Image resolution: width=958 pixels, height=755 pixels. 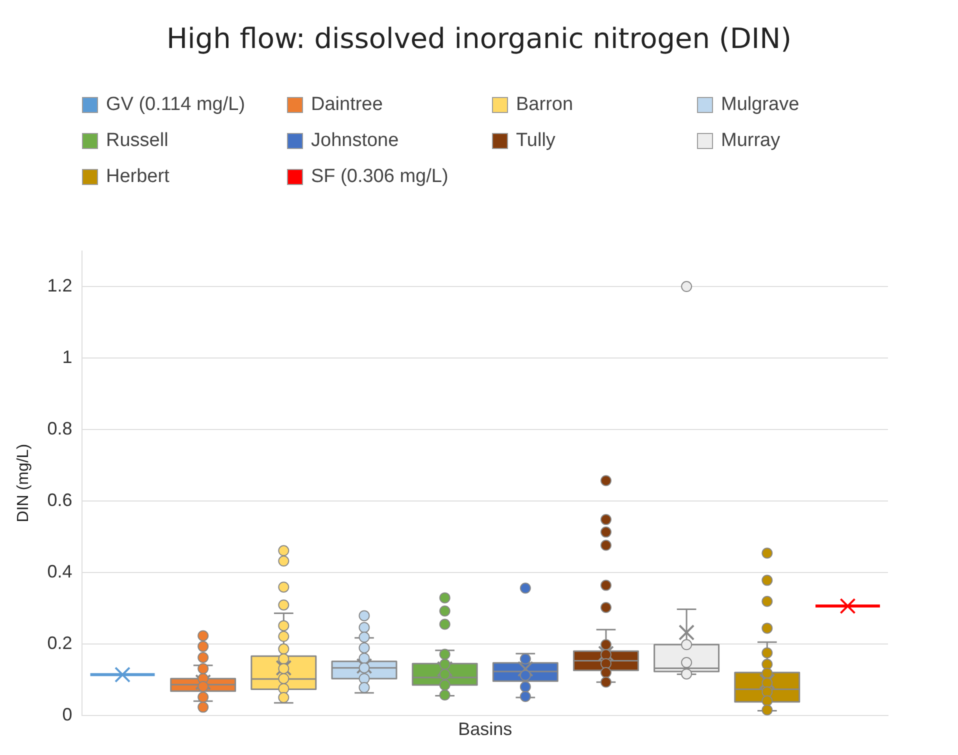 What do you see at coordinates (67, 714) in the screenshot?
I see `y-tick-label: 0` at bounding box center [67, 714].